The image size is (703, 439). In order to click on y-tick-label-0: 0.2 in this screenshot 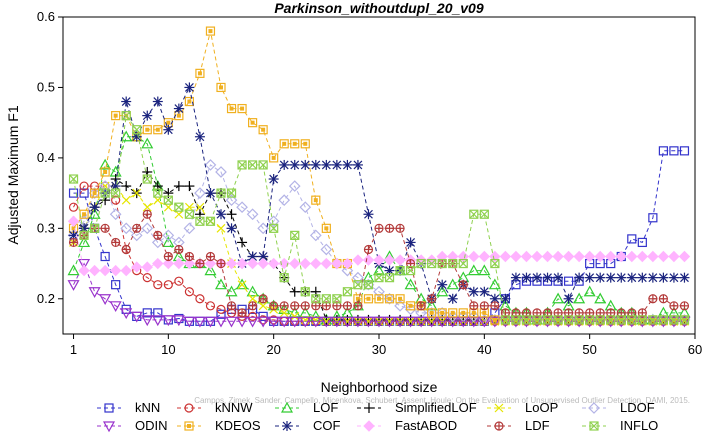, I will do `click(46, 298)`.